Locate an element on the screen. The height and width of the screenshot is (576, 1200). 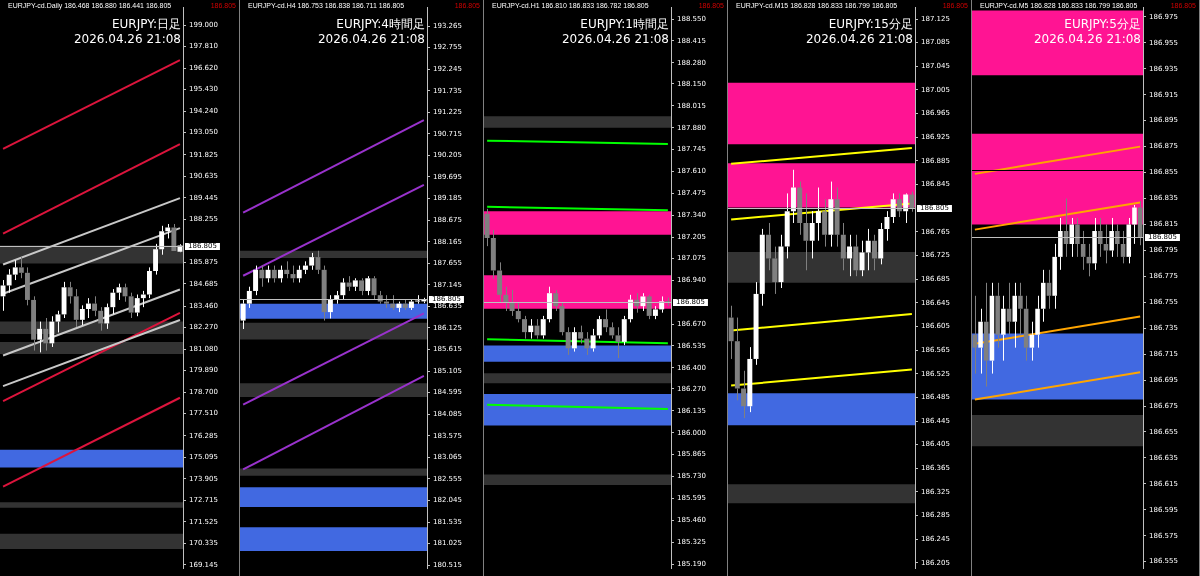
text: EURJPY:4時間足 is located at coordinates (380, 24).